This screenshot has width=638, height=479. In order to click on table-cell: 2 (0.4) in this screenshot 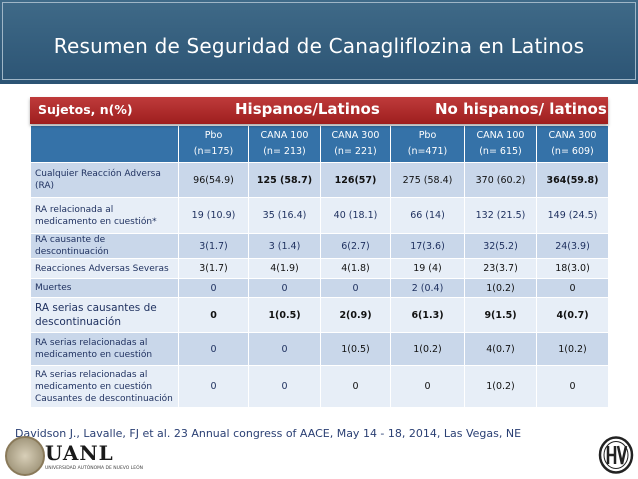, I will do `click(427, 288)`.